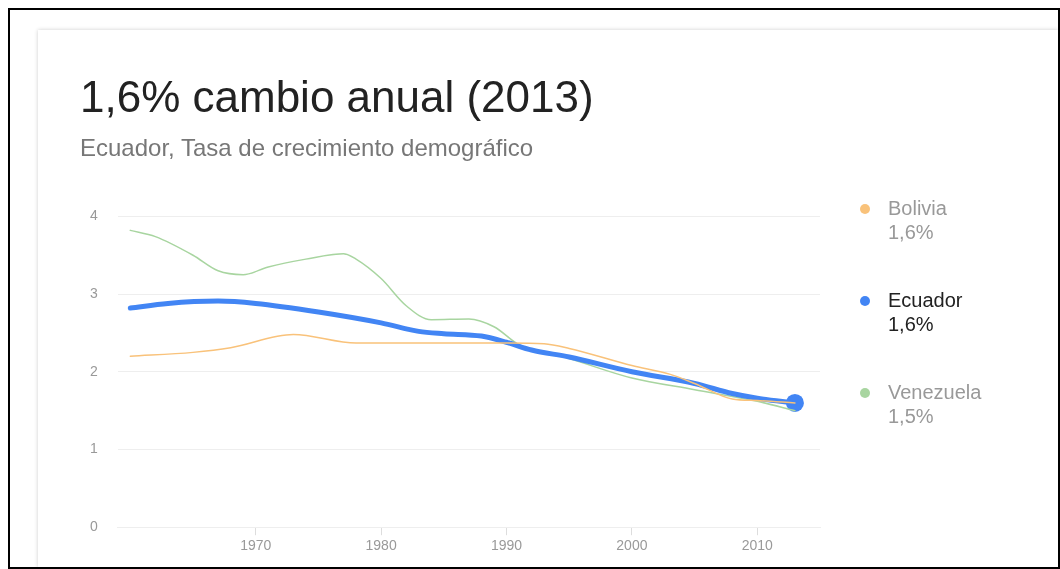 The image size is (1060, 569). I want to click on y-tick-label: 1, so click(93, 448).